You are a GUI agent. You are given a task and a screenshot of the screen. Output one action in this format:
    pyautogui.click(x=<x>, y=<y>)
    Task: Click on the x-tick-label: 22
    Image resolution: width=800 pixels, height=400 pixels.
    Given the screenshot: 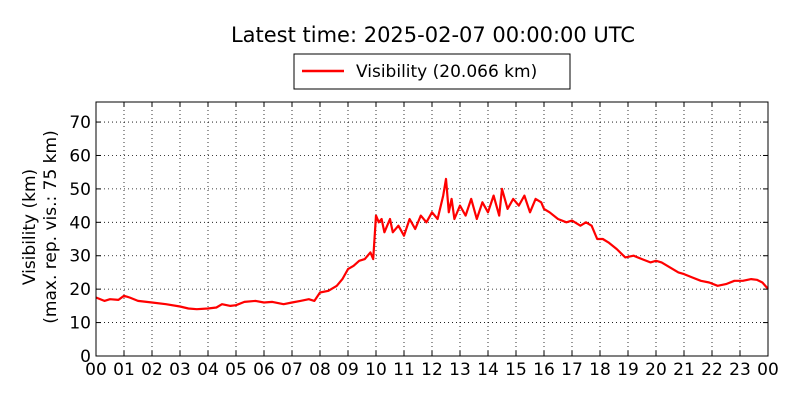 What is the action you would take?
    pyautogui.click(x=712, y=370)
    